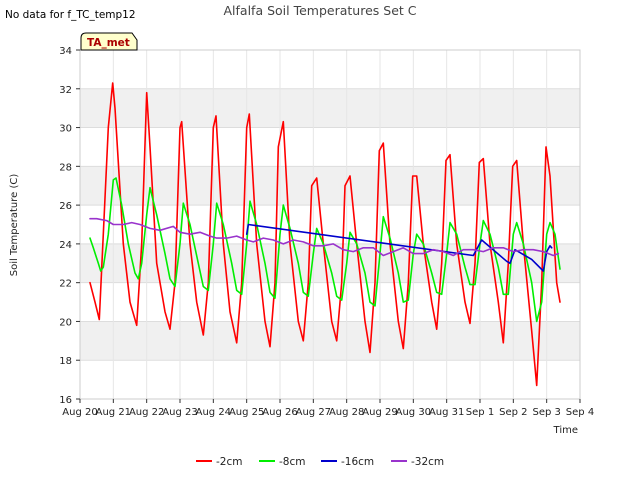  I want to click on tag-label: TA_met, so click(108, 43).